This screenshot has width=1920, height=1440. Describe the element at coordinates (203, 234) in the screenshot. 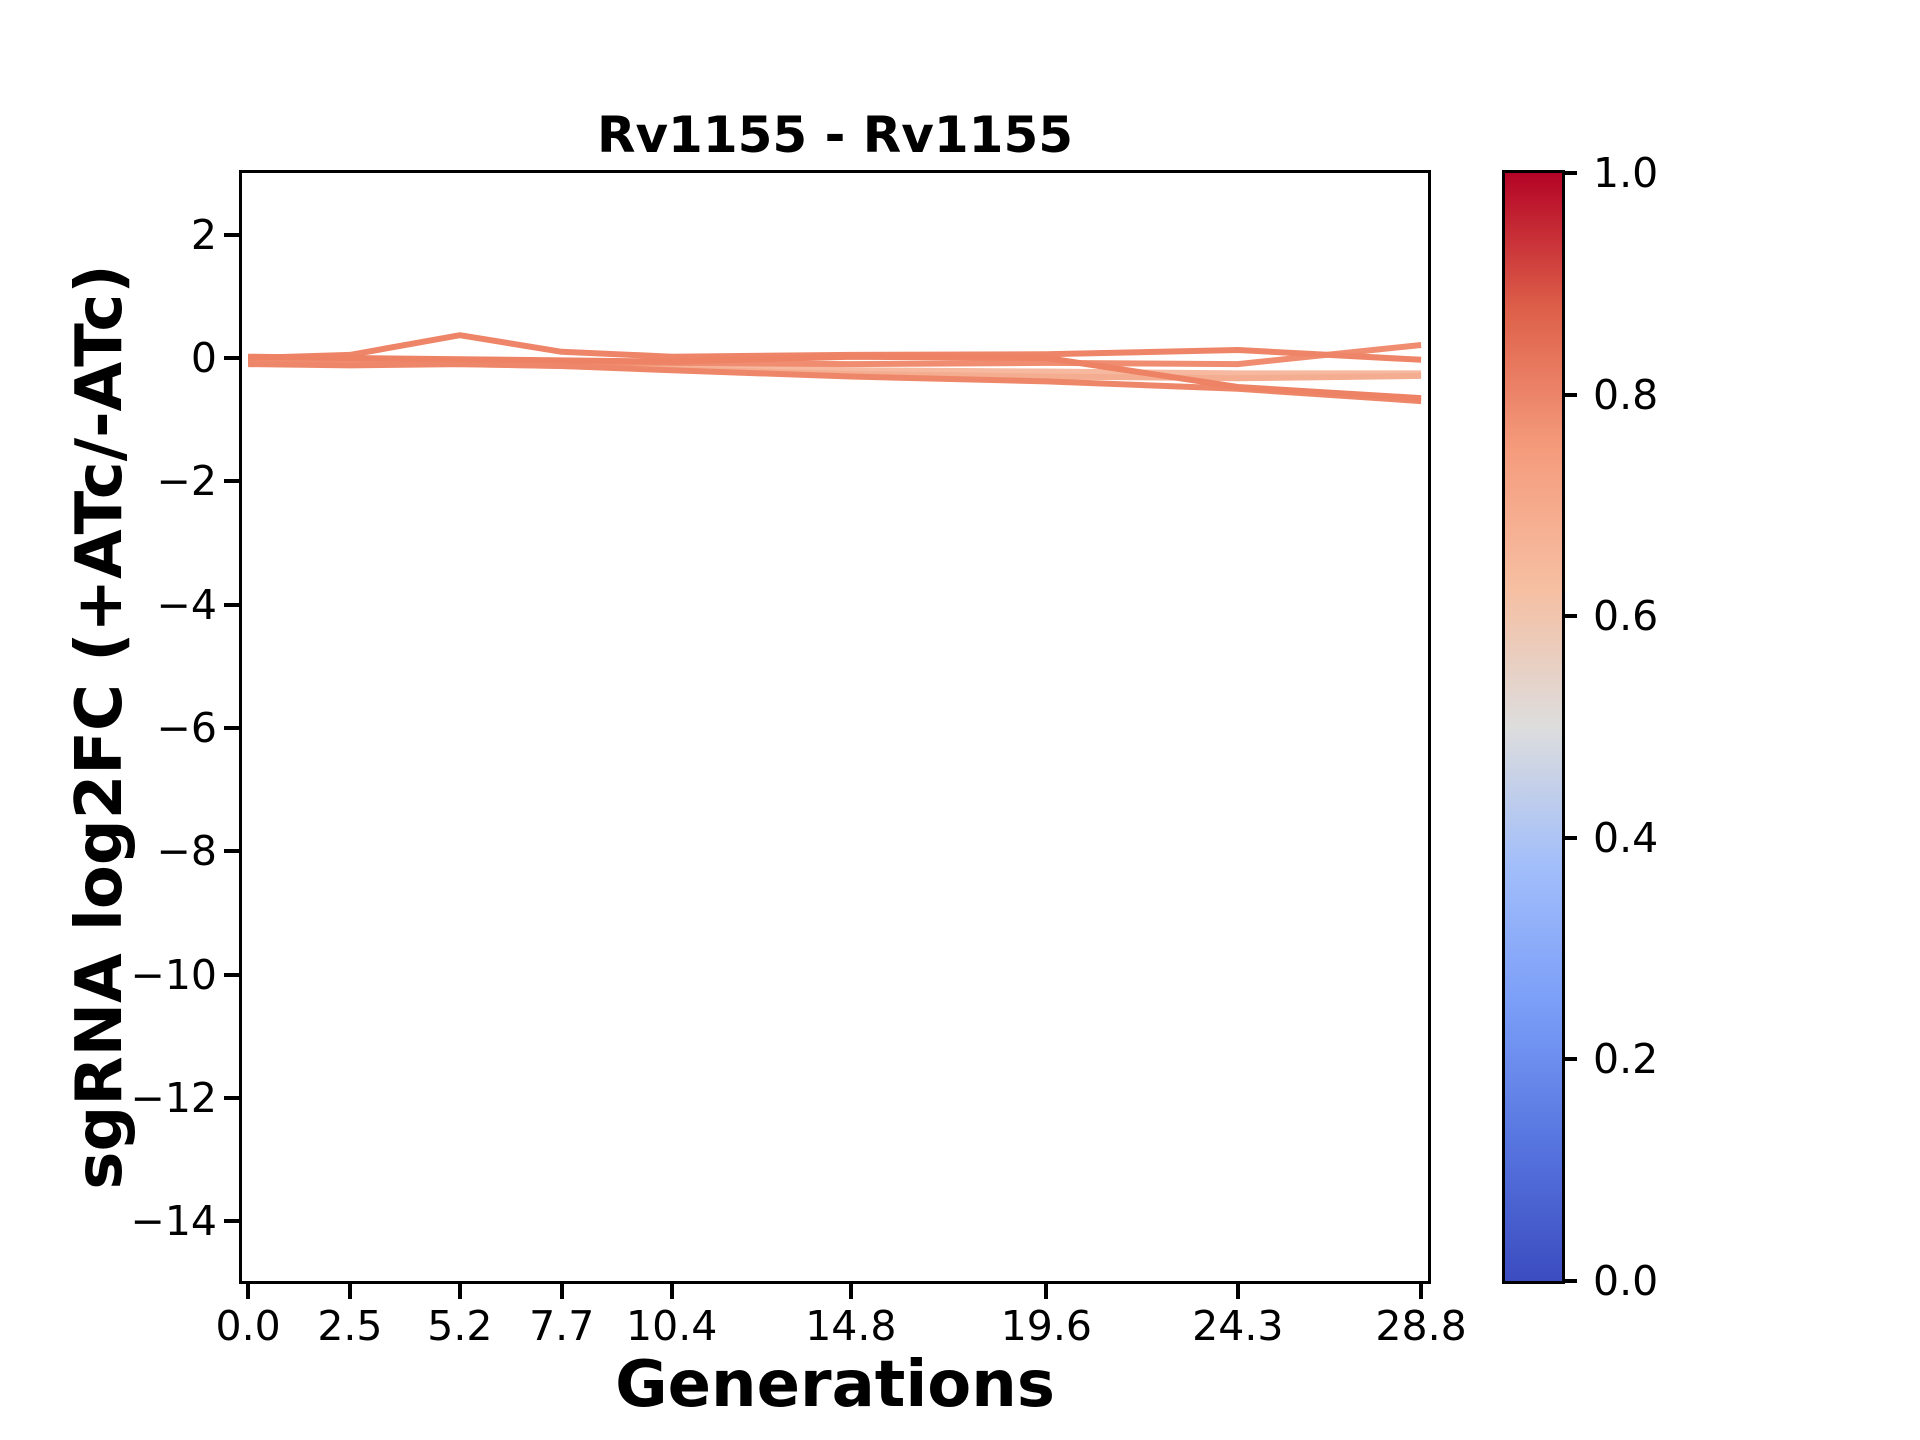

I see `y-tick-label: 2` at that location.